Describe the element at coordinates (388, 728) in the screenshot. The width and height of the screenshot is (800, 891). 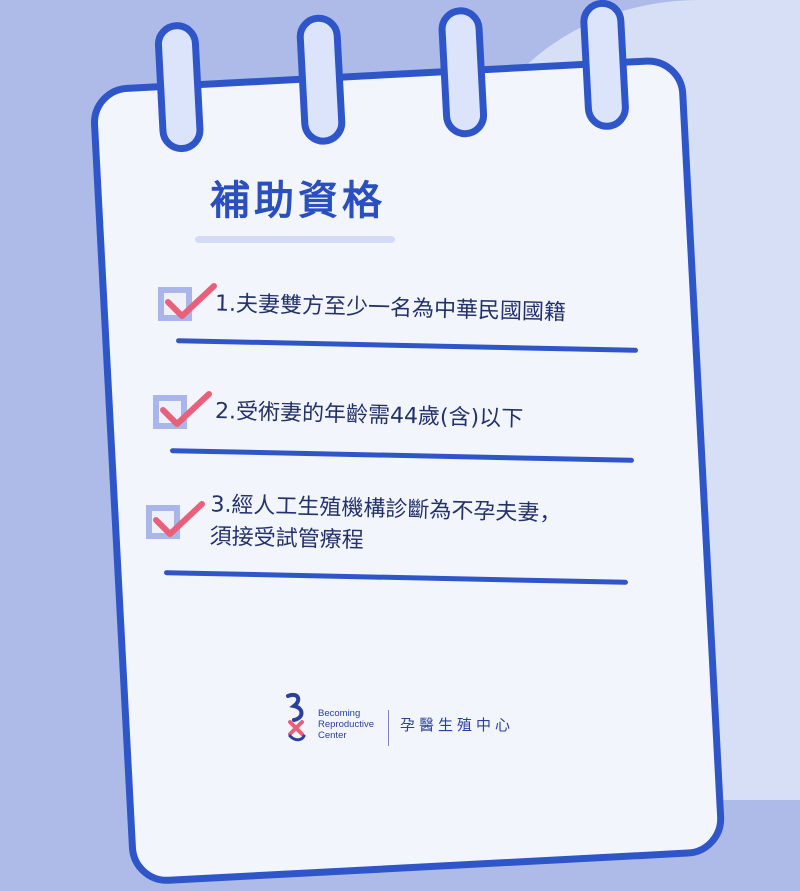
I see `logo-divider` at that location.